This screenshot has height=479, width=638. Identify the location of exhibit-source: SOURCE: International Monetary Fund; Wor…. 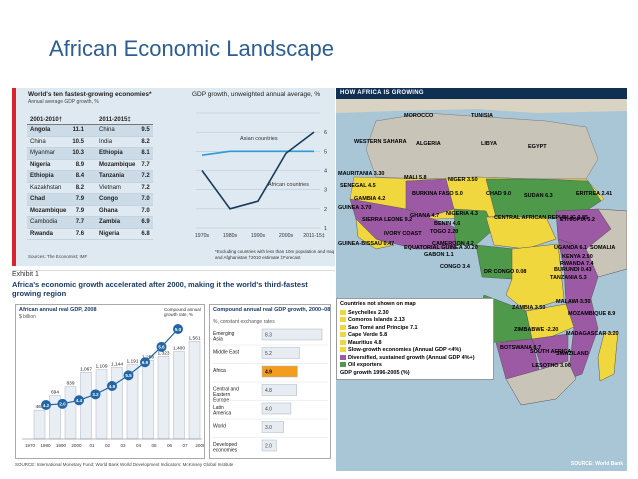
(124, 464).